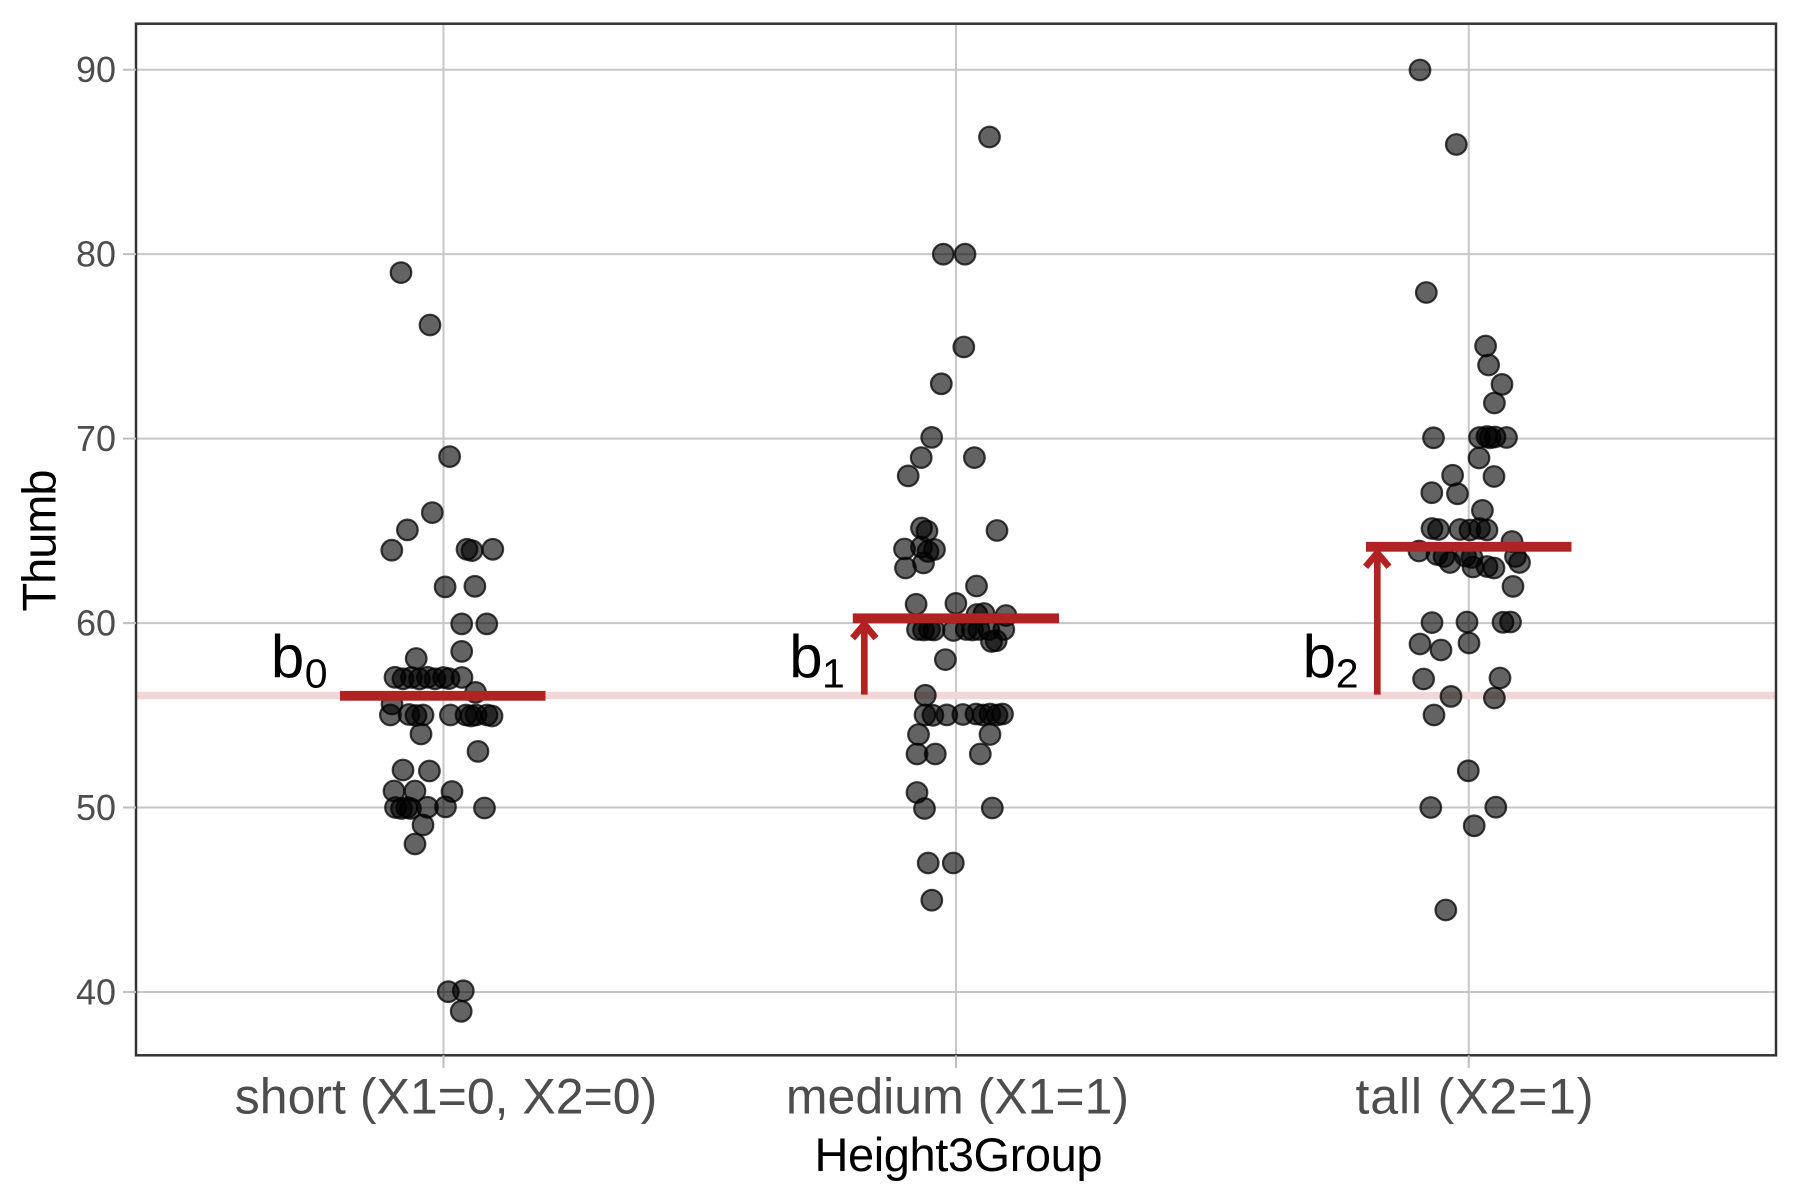  What do you see at coordinates (96, 438) in the screenshot?
I see `svg-text: 70` at bounding box center [96, 438].